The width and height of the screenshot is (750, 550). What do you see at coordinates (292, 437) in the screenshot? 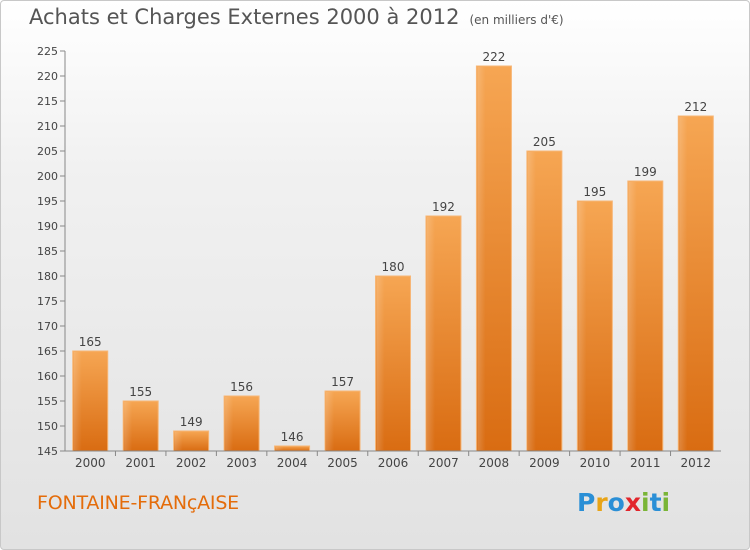
I see `bar-value-label: 146` at bounding box center [292, 437].